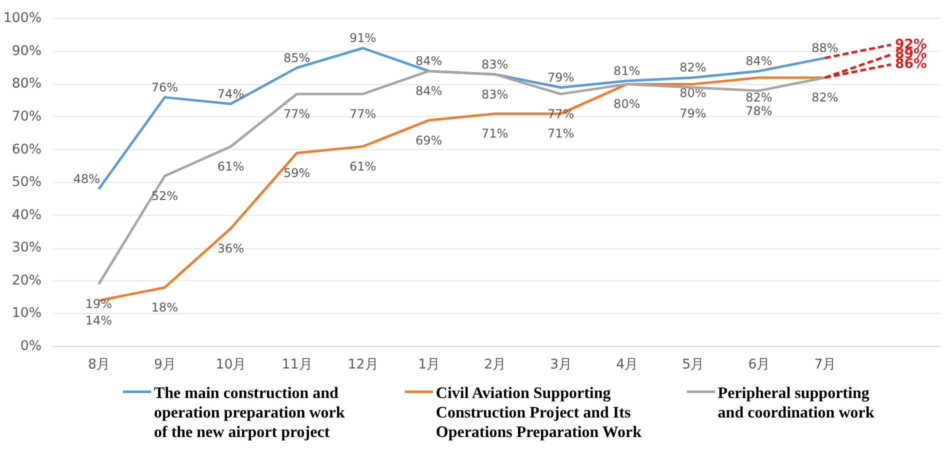  I want to click on data-label: 52%, so click(164, 196).